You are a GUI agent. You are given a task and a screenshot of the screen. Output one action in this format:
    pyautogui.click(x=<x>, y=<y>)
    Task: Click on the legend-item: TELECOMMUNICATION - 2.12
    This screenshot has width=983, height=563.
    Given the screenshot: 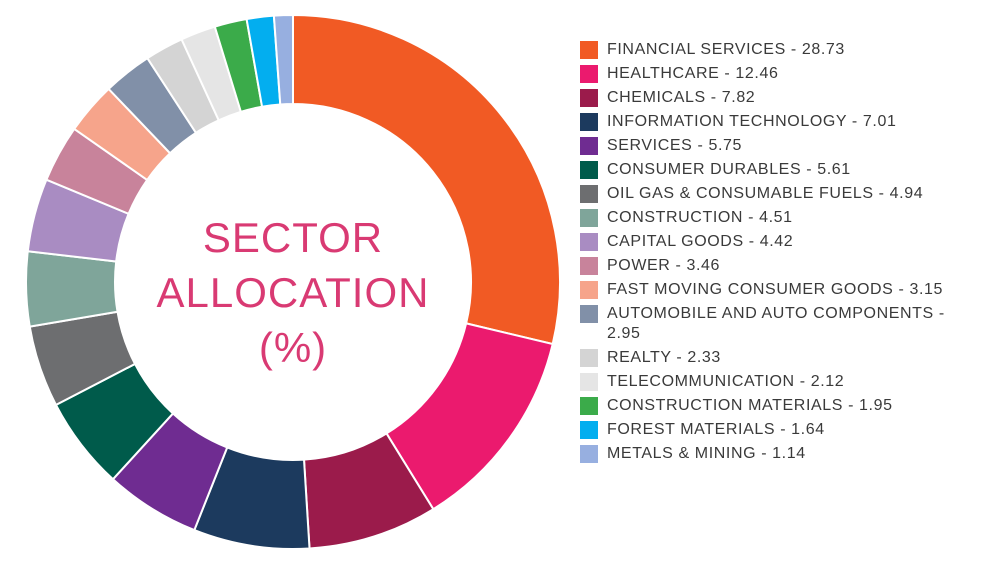 What is the action you would take?
    pyautogui.click(x=780, y=382)
    